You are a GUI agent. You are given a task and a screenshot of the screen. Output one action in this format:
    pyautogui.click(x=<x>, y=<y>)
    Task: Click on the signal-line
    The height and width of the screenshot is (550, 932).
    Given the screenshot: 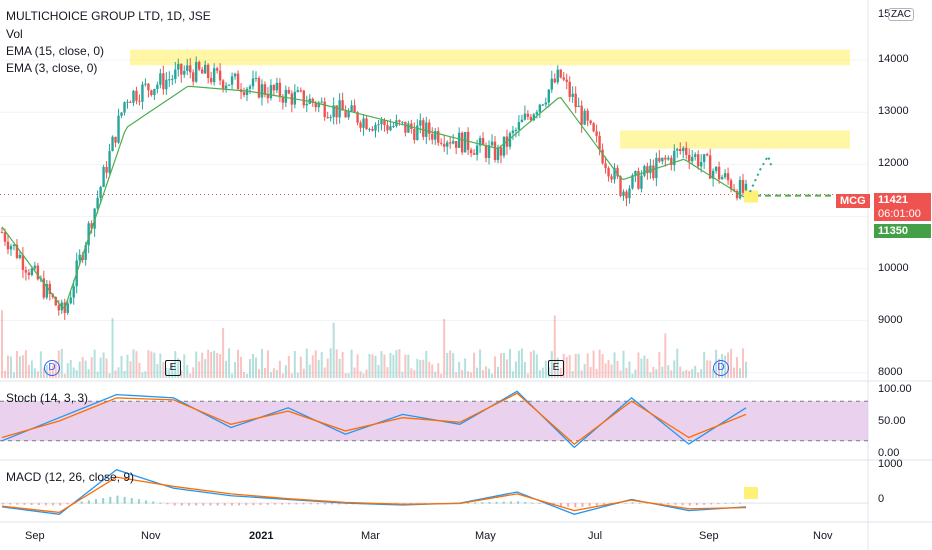 What is the action you would take?
    pyautogui.click(x=374, y=495)
    